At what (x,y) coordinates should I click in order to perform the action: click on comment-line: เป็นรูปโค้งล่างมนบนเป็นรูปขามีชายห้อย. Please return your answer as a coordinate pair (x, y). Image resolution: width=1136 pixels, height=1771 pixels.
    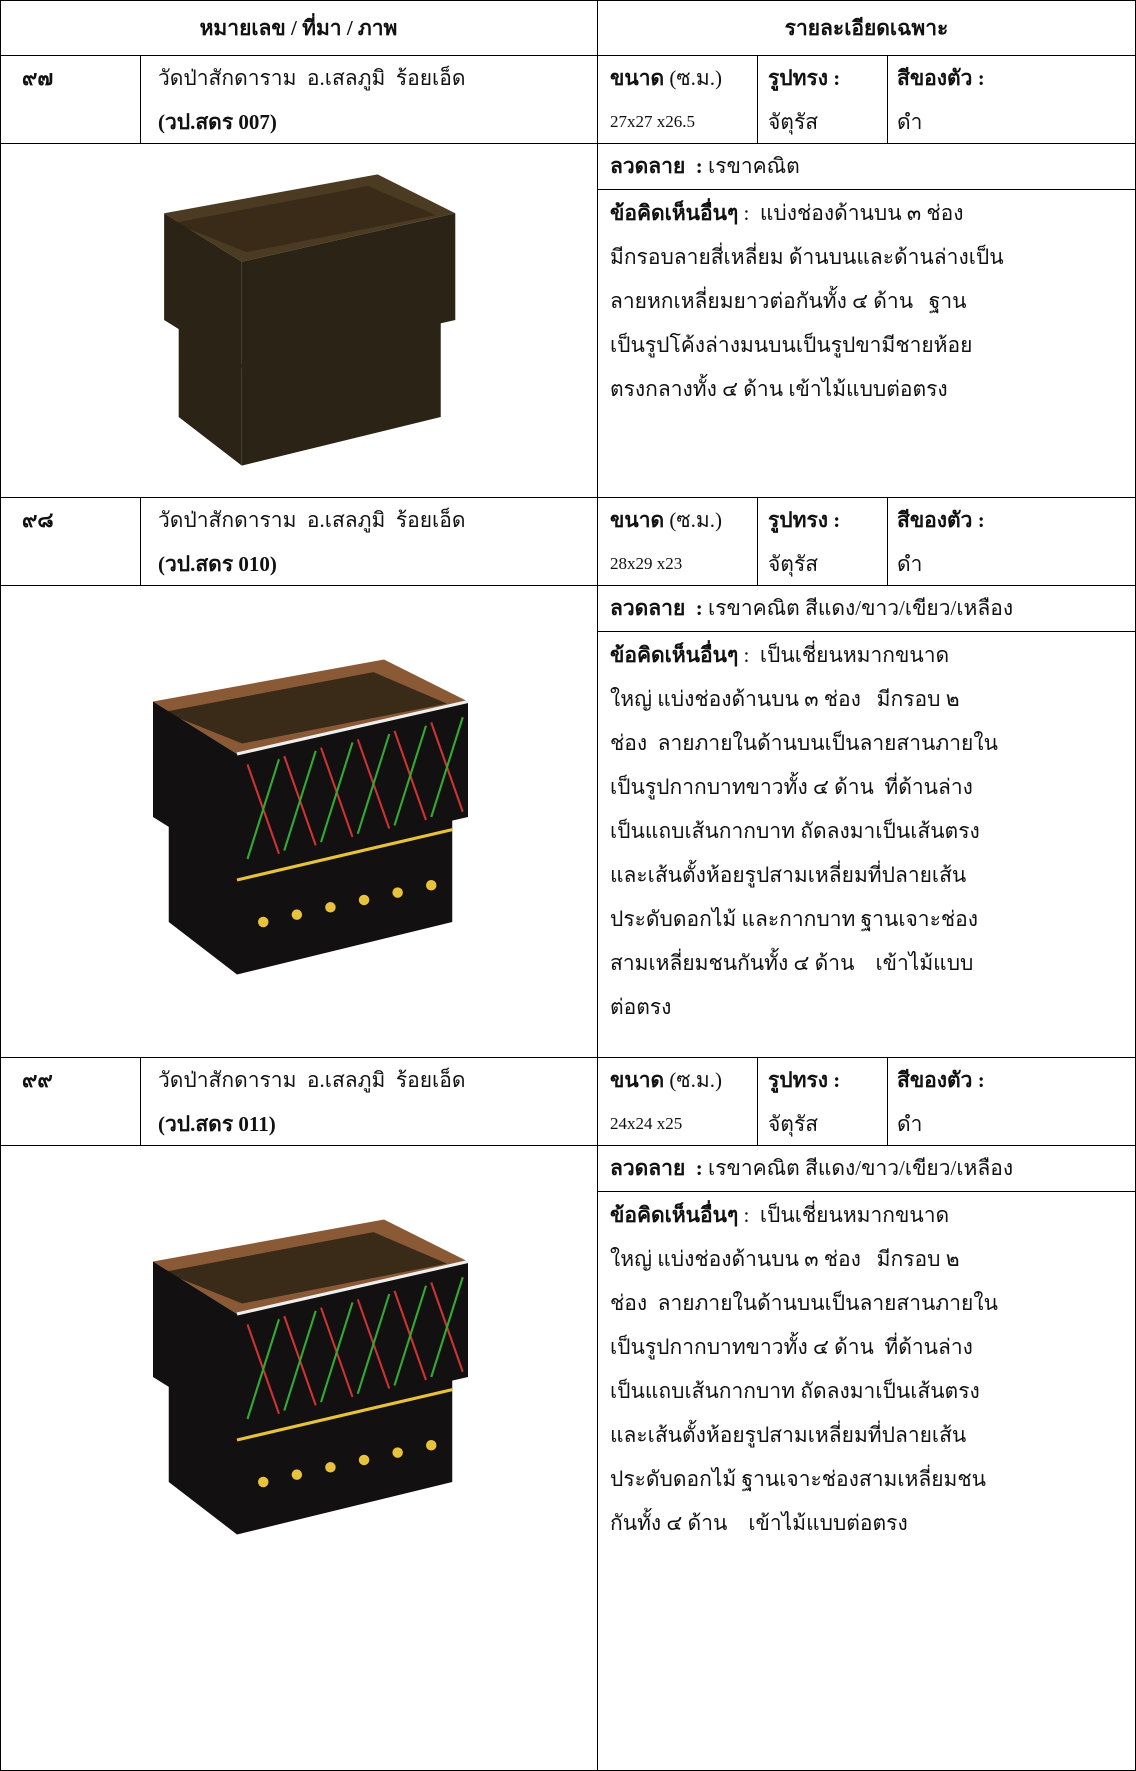
    Looking at the image, I should click on (791, 345).